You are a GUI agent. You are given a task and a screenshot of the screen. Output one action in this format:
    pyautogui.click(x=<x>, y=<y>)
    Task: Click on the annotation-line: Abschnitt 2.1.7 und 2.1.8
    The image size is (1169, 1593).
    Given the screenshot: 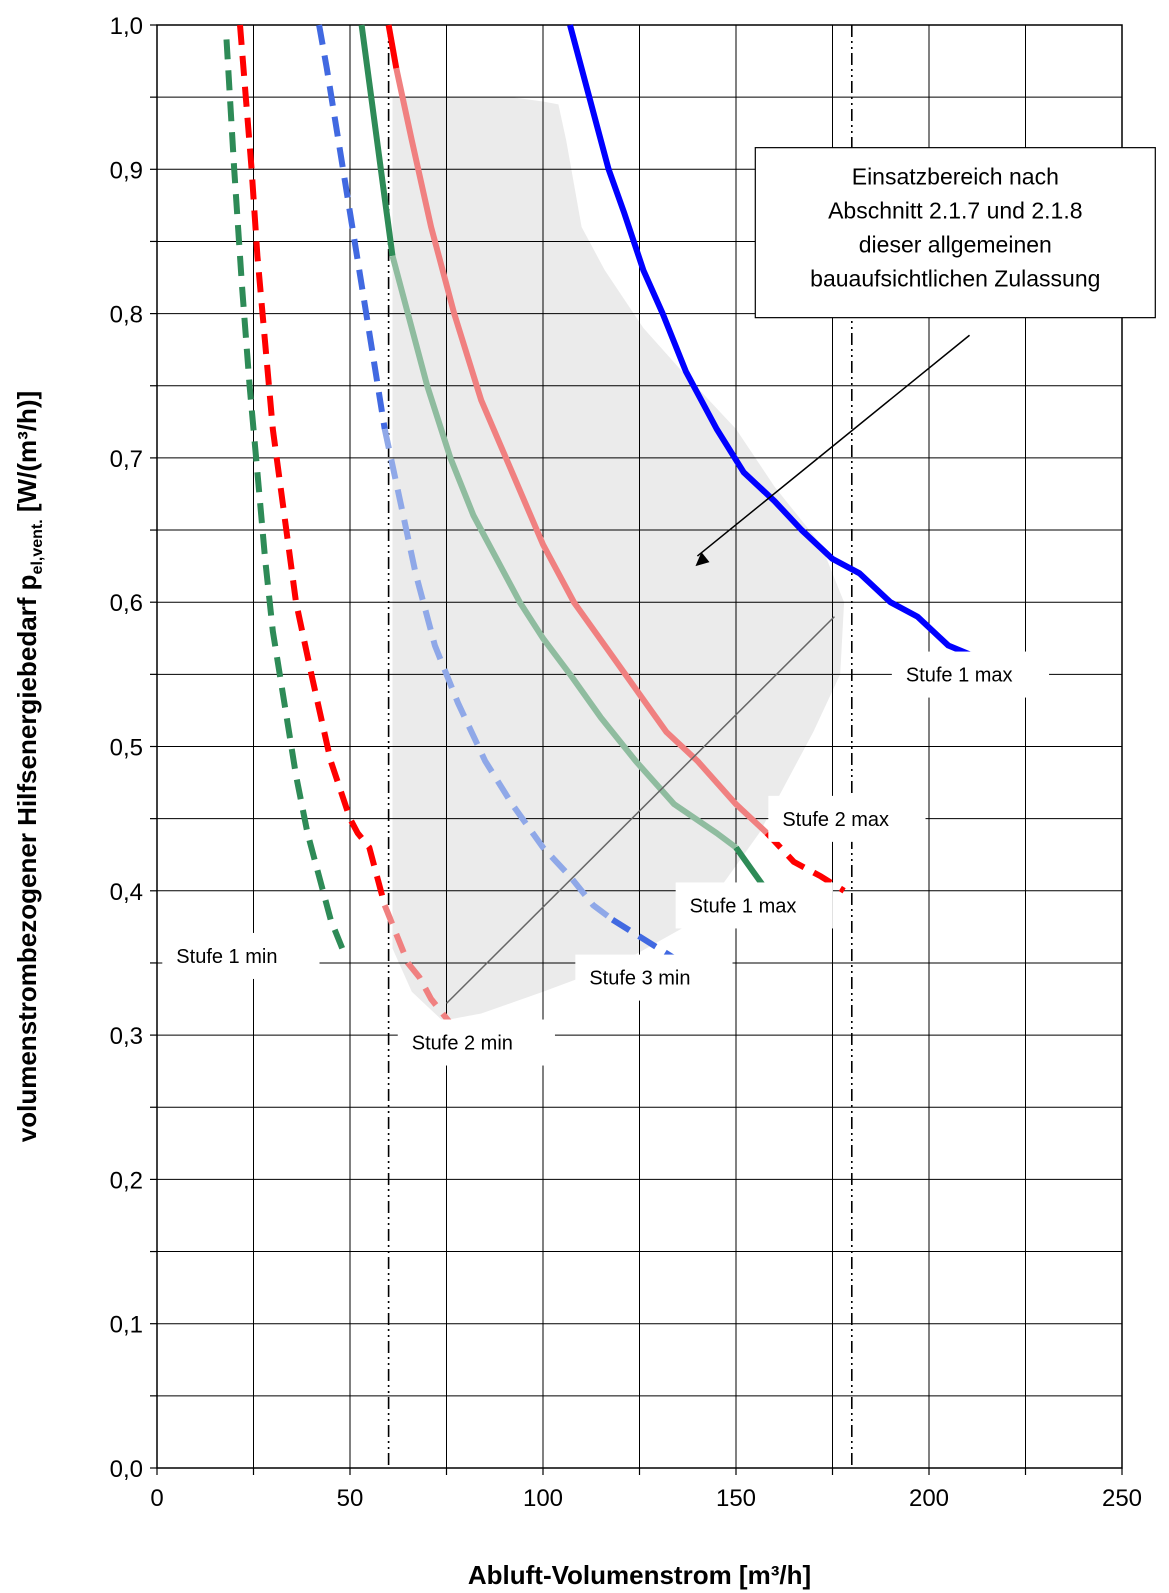 What is the action you would take?
    pyautogui.click(x=955, y=211)
    